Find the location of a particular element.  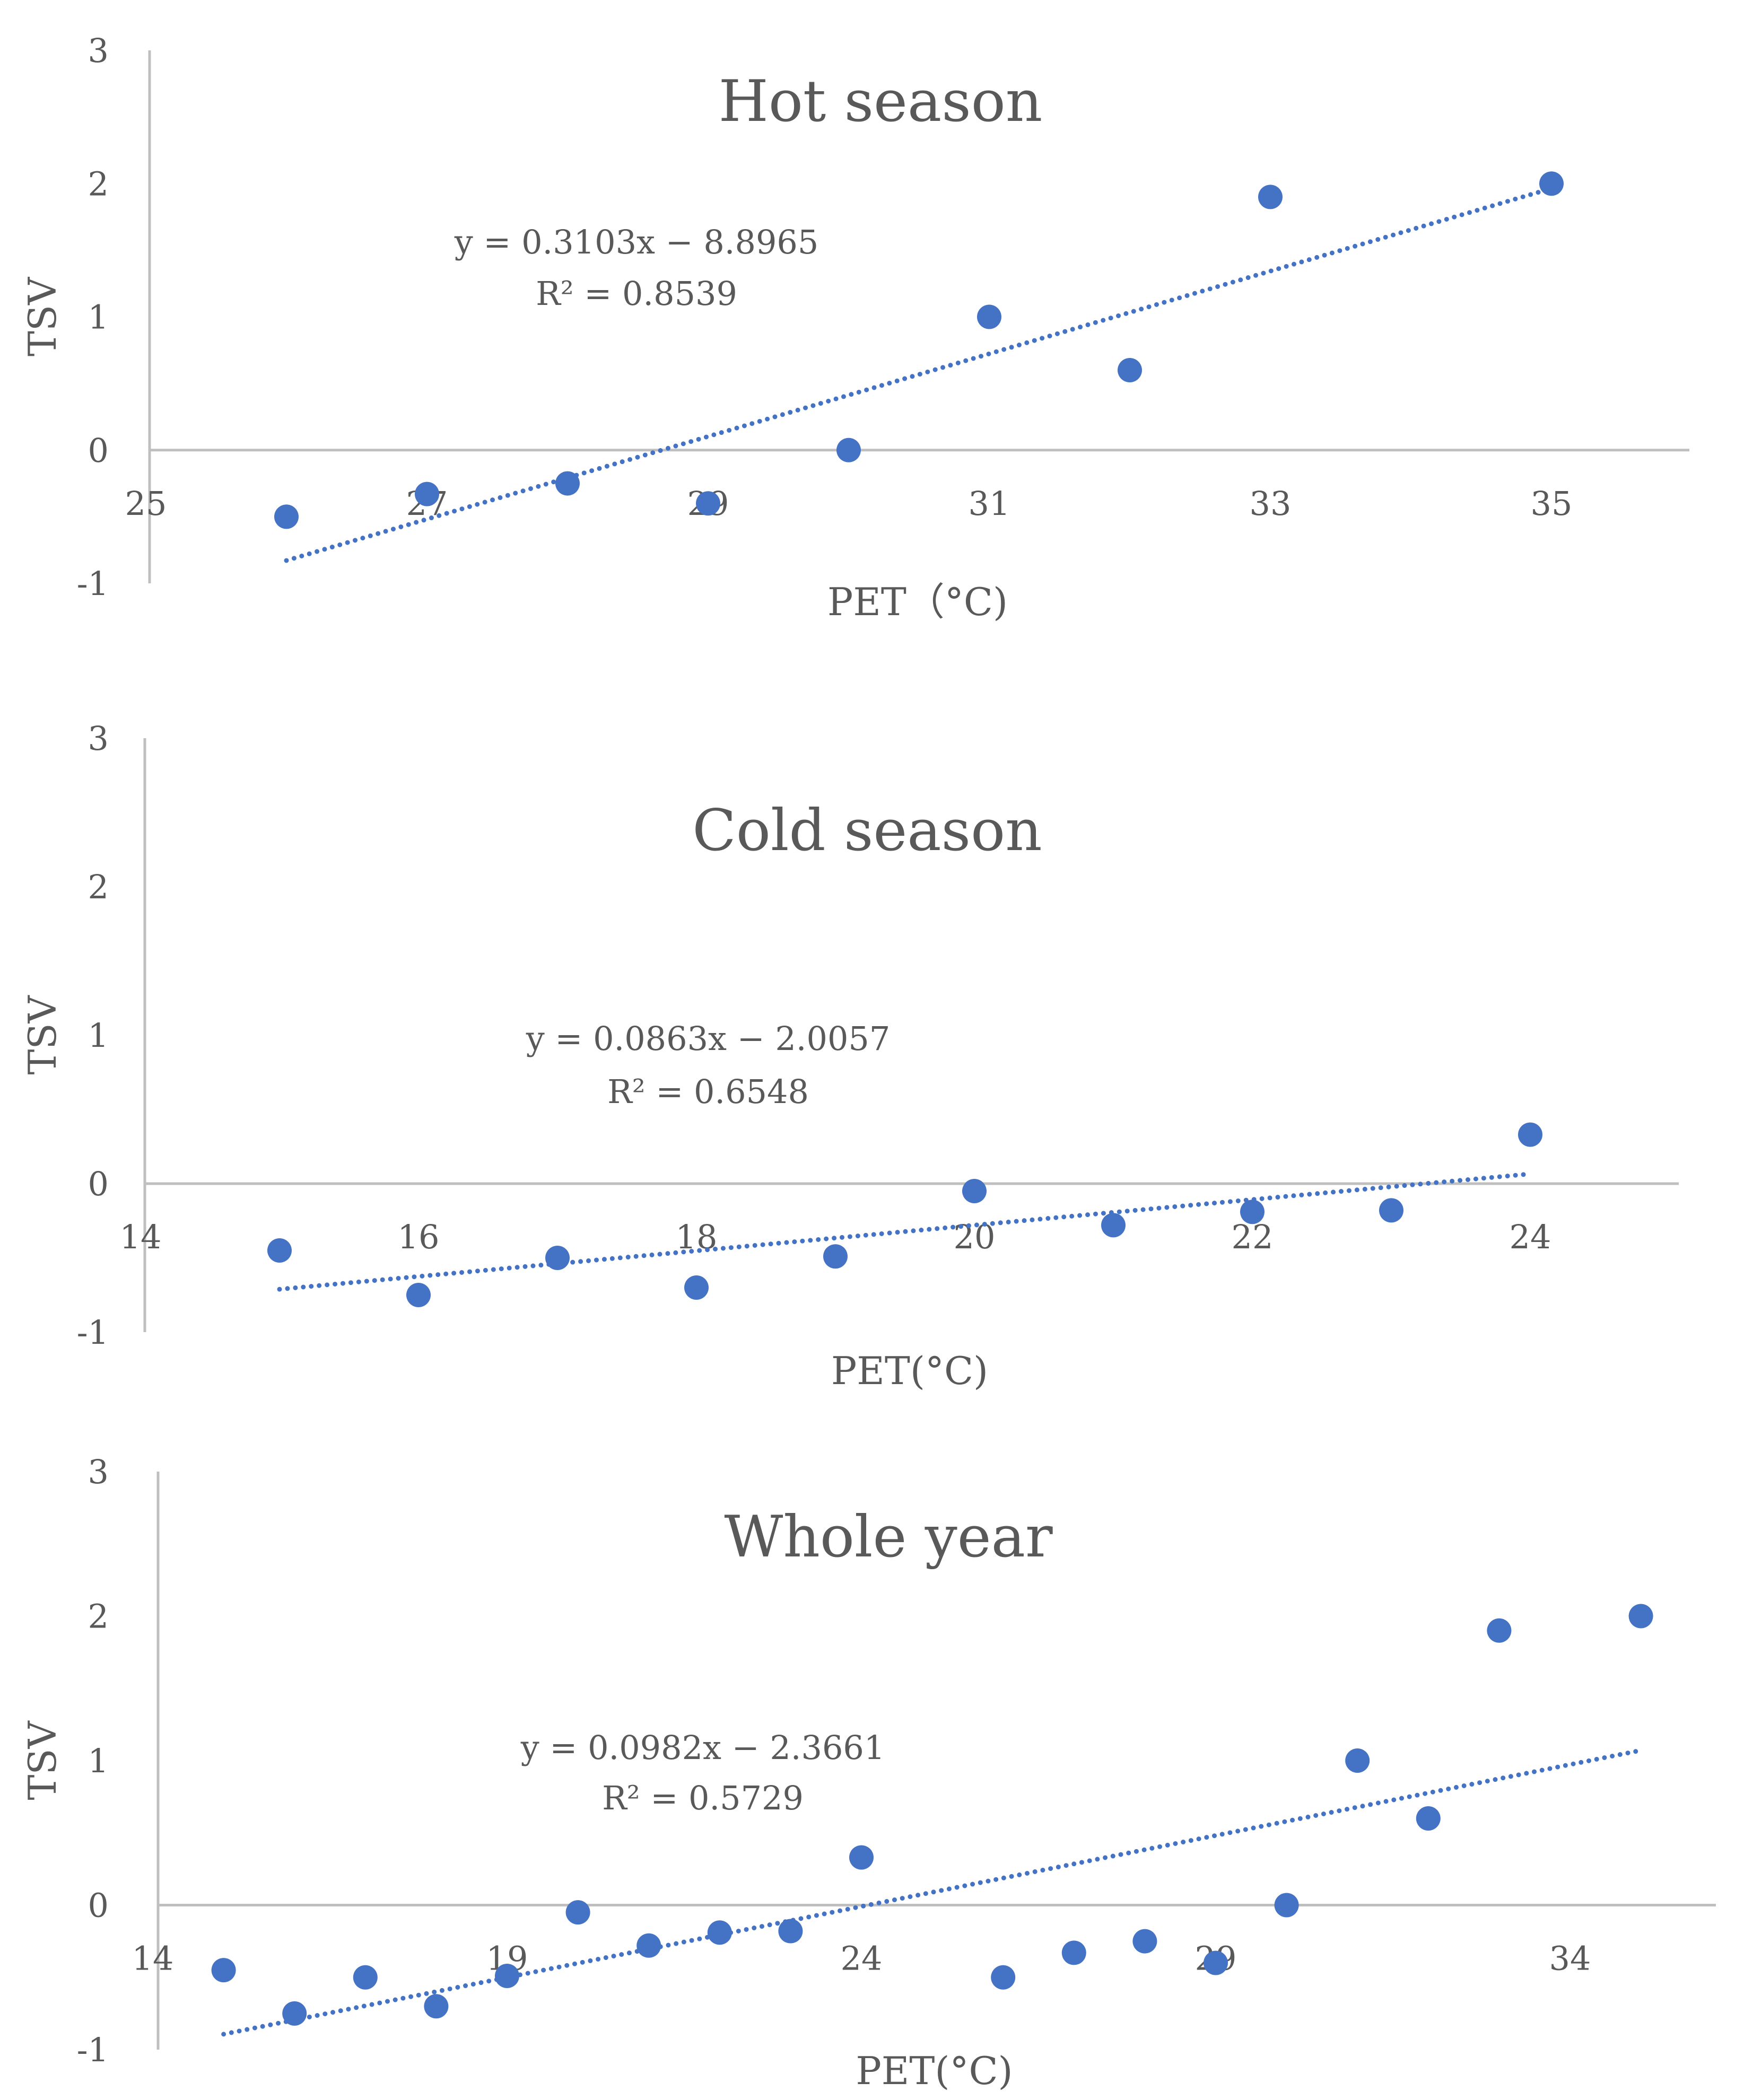

trendline-equation: y = 0.0982x − 2.3661 is located at coordinates (702, 1747).